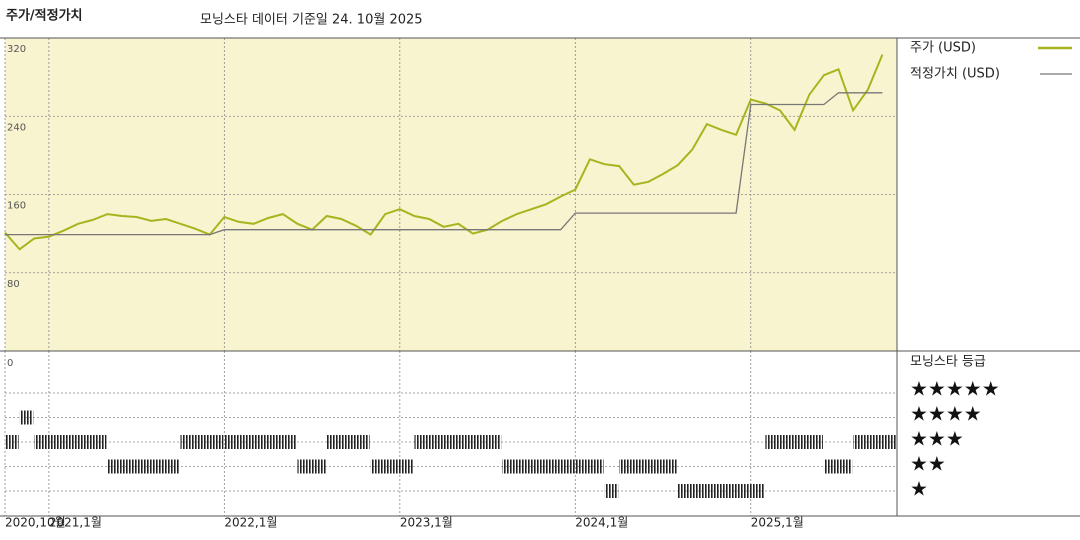 The height and width of the screenshot is (540, 1080). What do you see at coordinates (948, 362) in the screenshot?
I see `rating-legend-title: 모닝스타 등급` at bounding box center [948, 362].